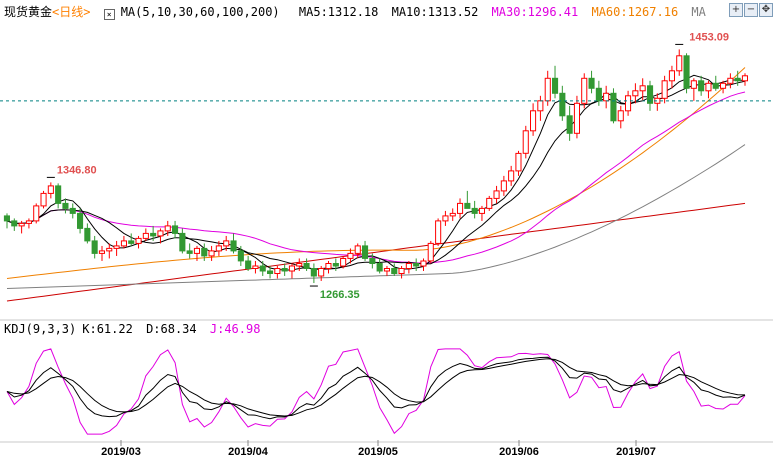  I want to click on zoom-in-button: +, so click(736, 10).